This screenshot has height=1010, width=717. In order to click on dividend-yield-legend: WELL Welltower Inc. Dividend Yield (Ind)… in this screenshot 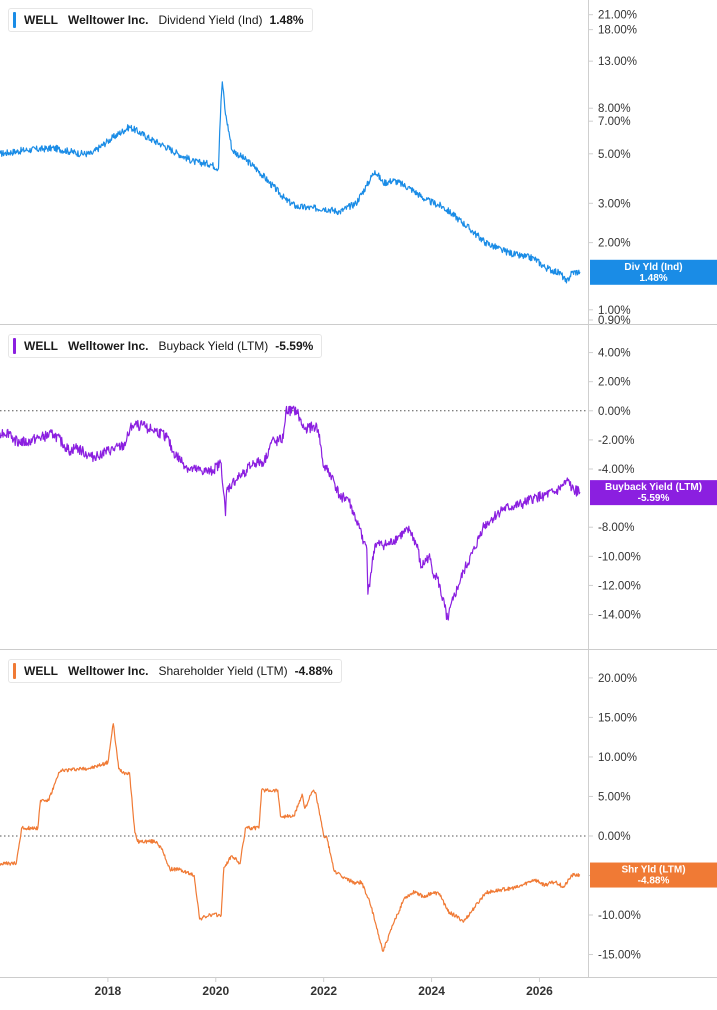, I will do `click(160, 20)`.